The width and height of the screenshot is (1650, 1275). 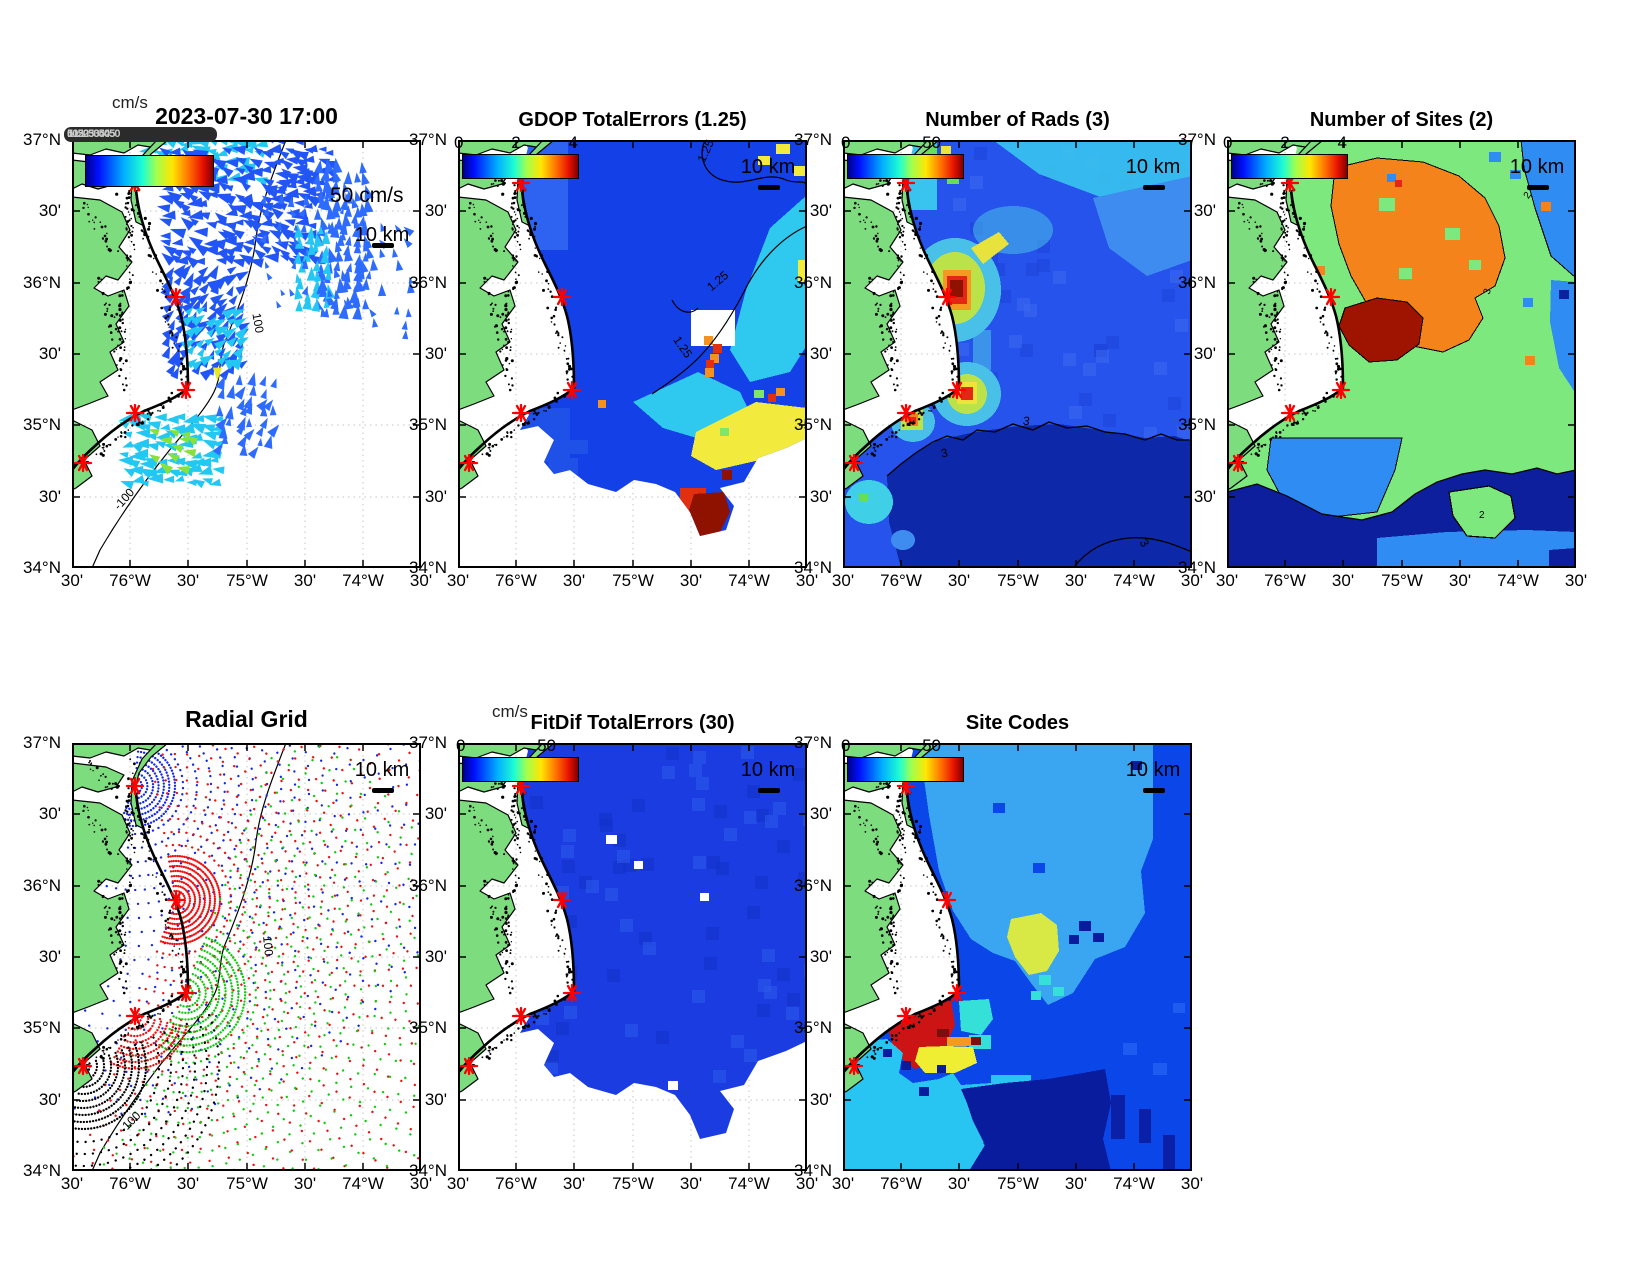 I want to click on heatmap-texture, so click(x=668, y=914).